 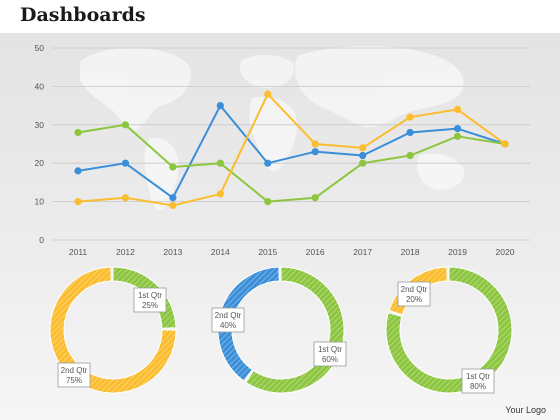 I want to click on y-tick-label: 0, so click(x=41, y=240).